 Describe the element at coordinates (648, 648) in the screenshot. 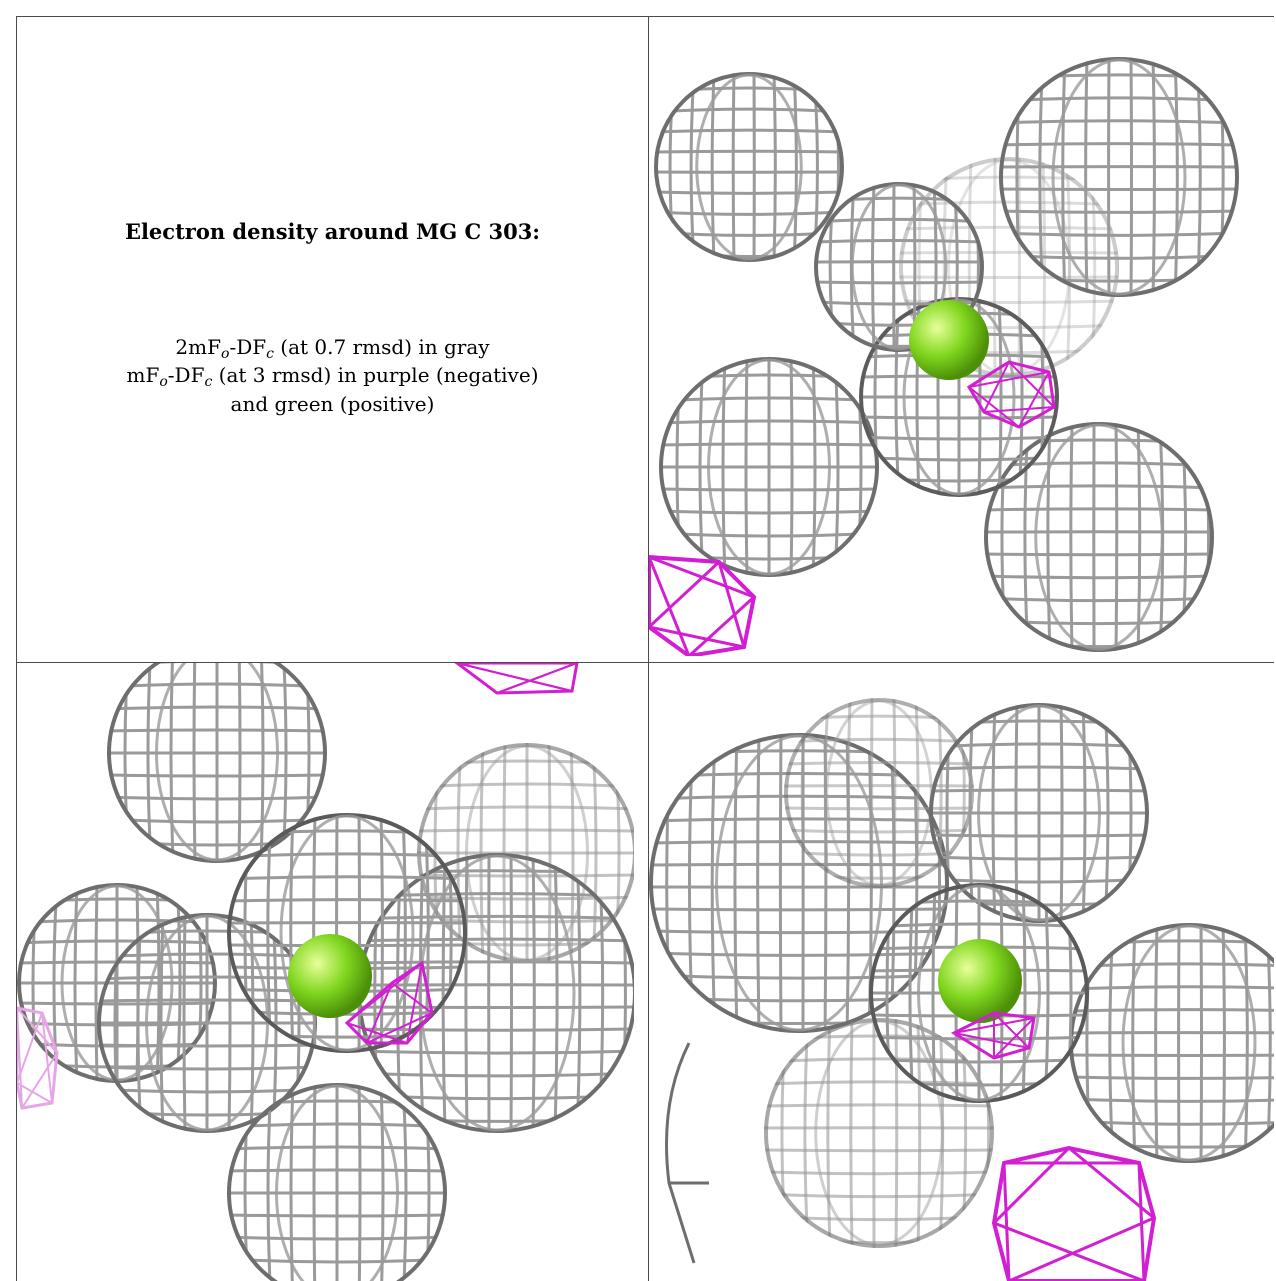

I see `frame-middle-vertical` at that location.